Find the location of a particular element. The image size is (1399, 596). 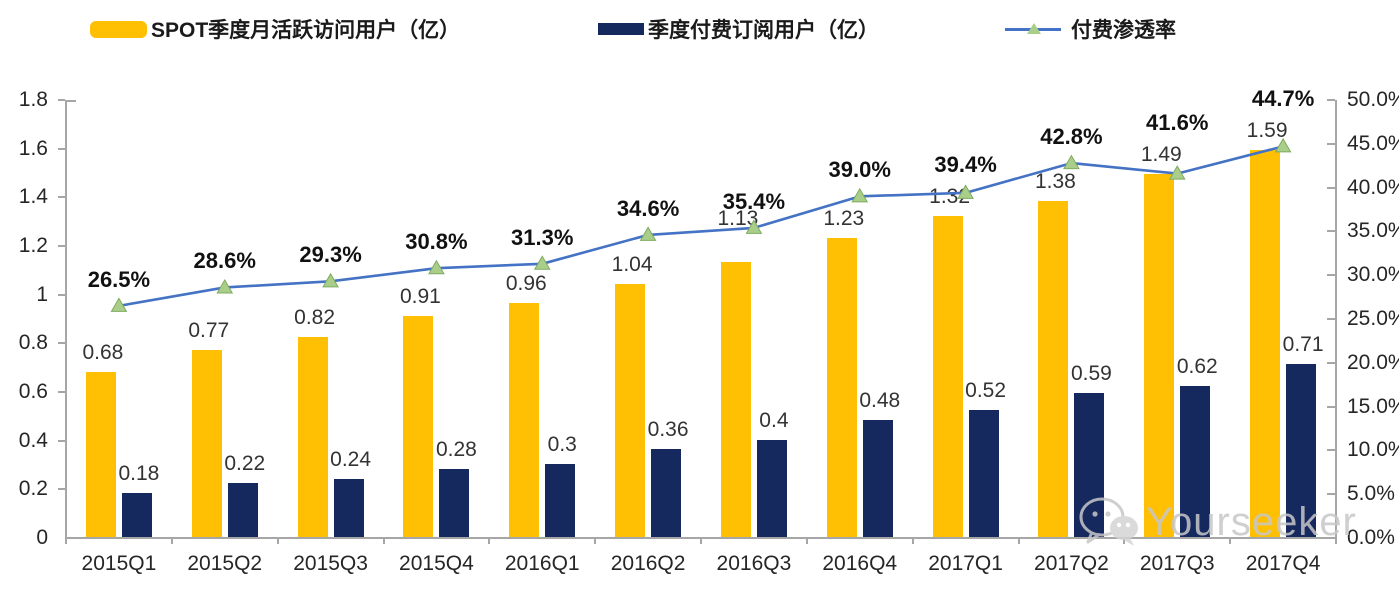

left-axis-tick-label: 1.2 is located at coordinates (33, 245).